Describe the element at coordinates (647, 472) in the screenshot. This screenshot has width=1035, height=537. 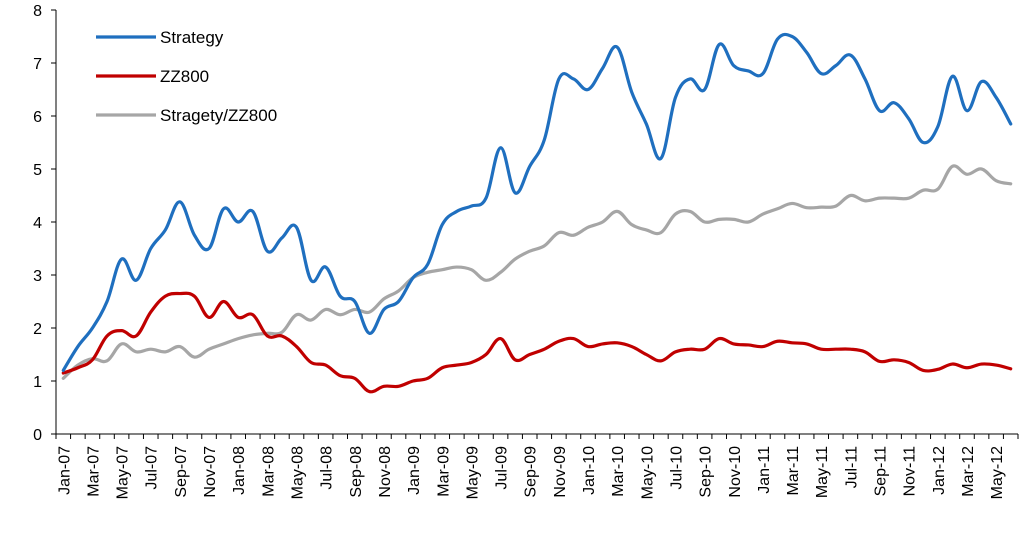
I see `x-tick-label: May-10` at that location.